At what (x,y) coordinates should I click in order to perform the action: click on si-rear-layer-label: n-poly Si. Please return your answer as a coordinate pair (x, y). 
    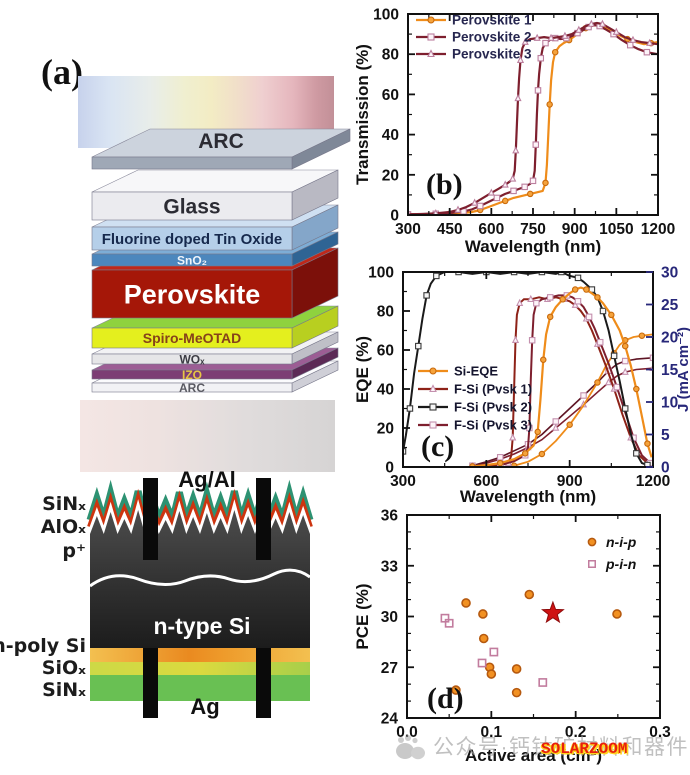
    Looking at the image, I should click on (43, 646).